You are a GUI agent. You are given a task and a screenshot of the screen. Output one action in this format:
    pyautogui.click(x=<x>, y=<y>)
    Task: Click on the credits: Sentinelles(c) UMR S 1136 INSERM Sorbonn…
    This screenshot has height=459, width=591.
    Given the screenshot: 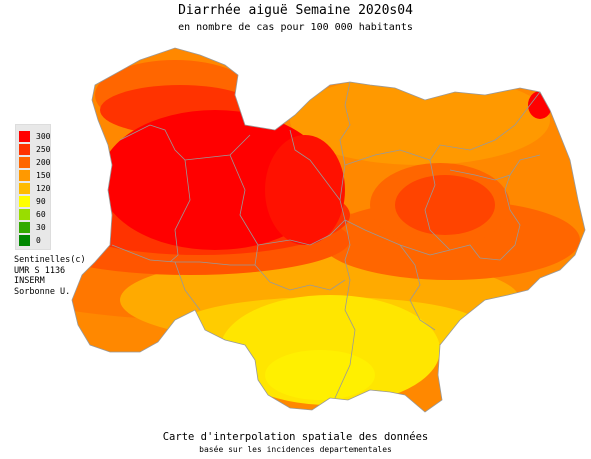 What is the action you would take?
    pyautogui.click(x=50, y=276)
    